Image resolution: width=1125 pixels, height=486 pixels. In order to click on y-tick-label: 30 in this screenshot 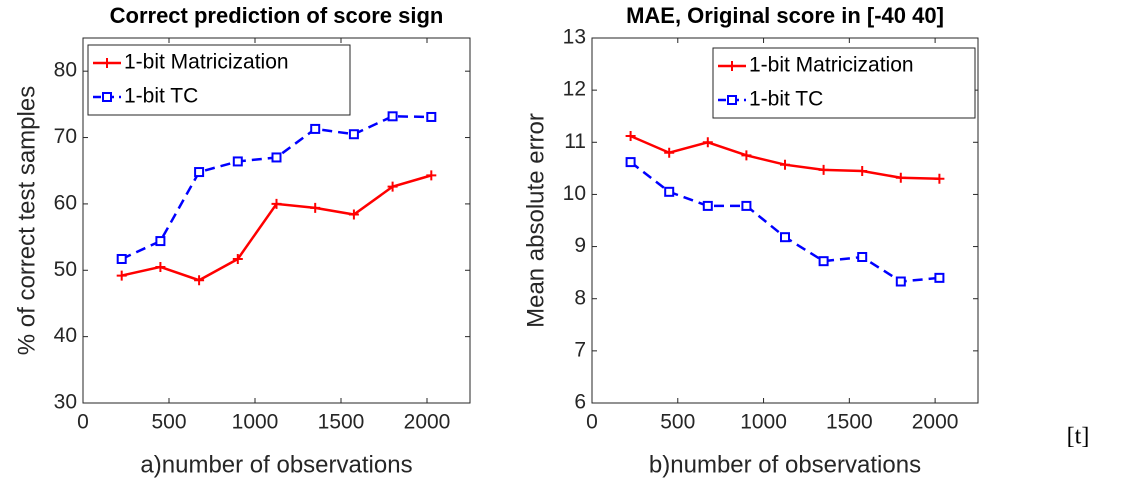, I will do `click(65, 402)`.